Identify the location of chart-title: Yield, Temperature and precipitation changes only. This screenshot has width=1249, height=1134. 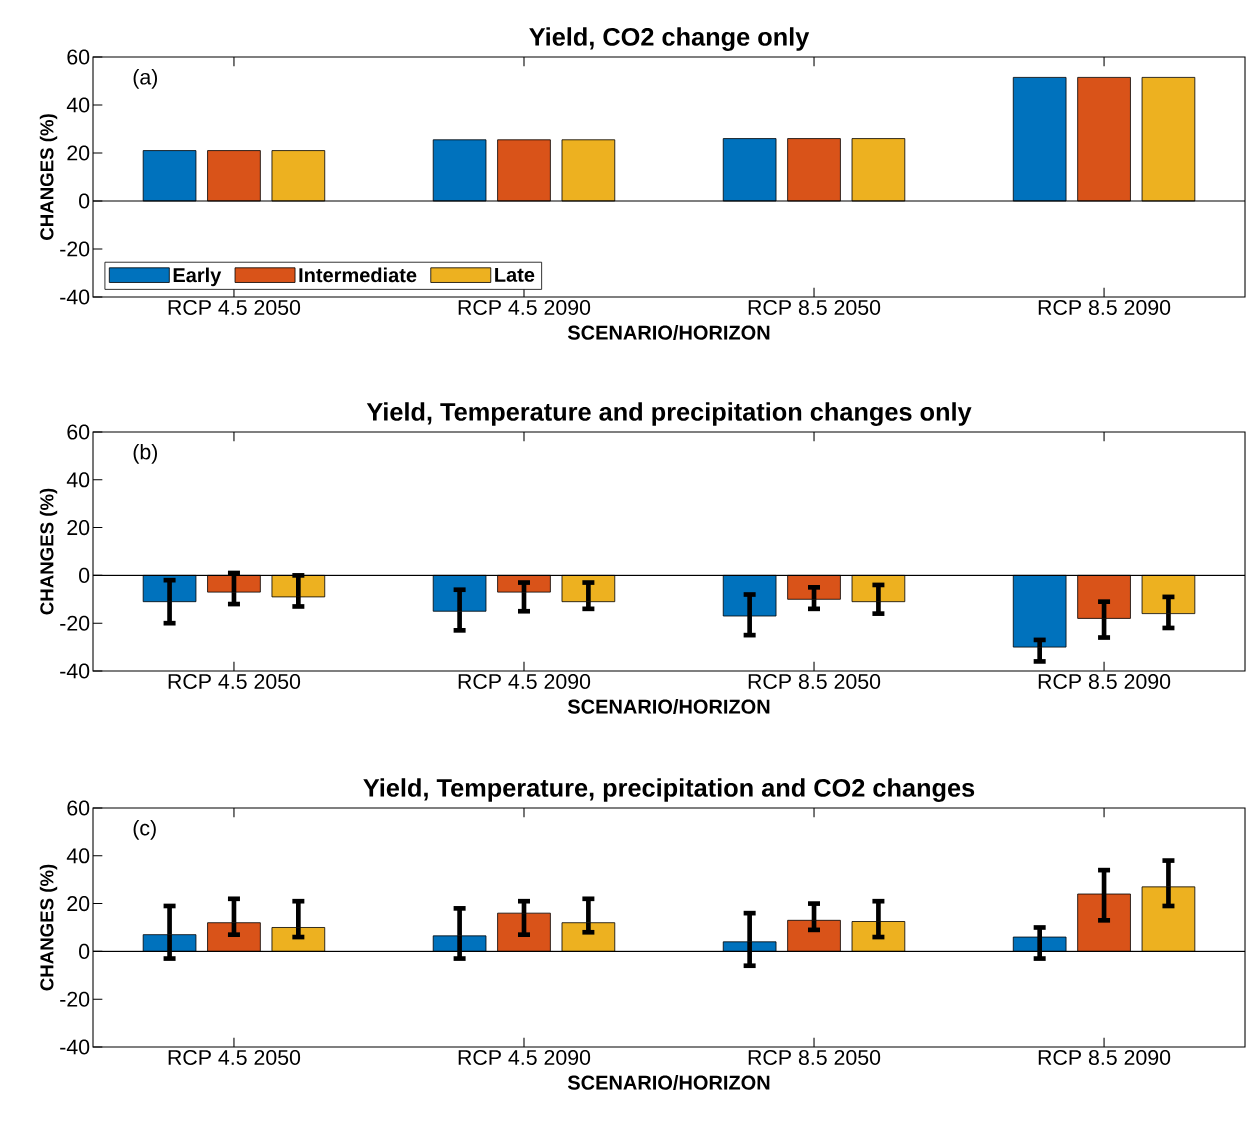
(669, 414).